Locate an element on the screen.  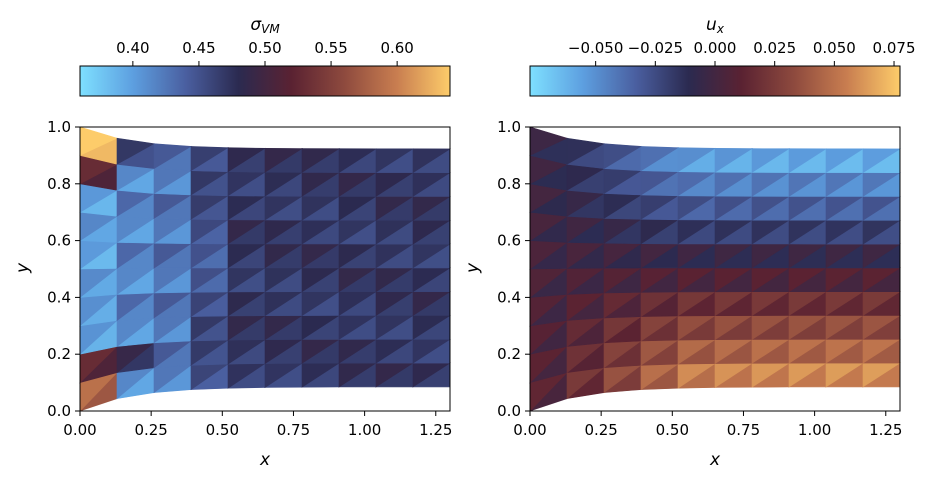
colorbar-tick-label: 0.45 is located at coordinates (198, 48).